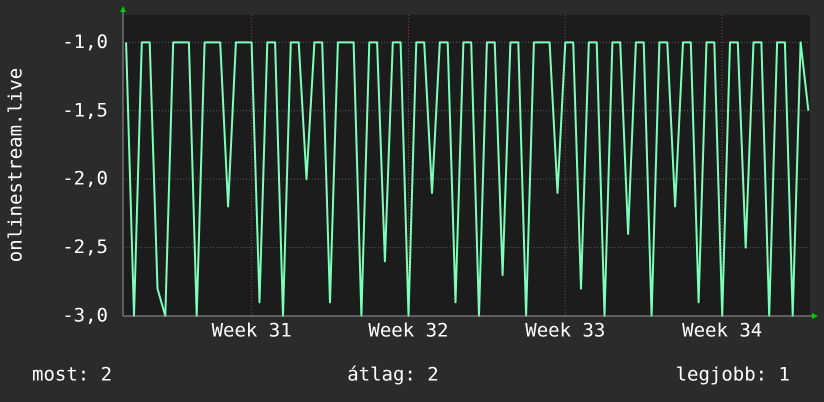 This screenshot has width=824, height=402. What do you see at coordinates (722, 331) in the screenshot?
I see `x-tick-label: Week 34` at bounding box center [722, 331].